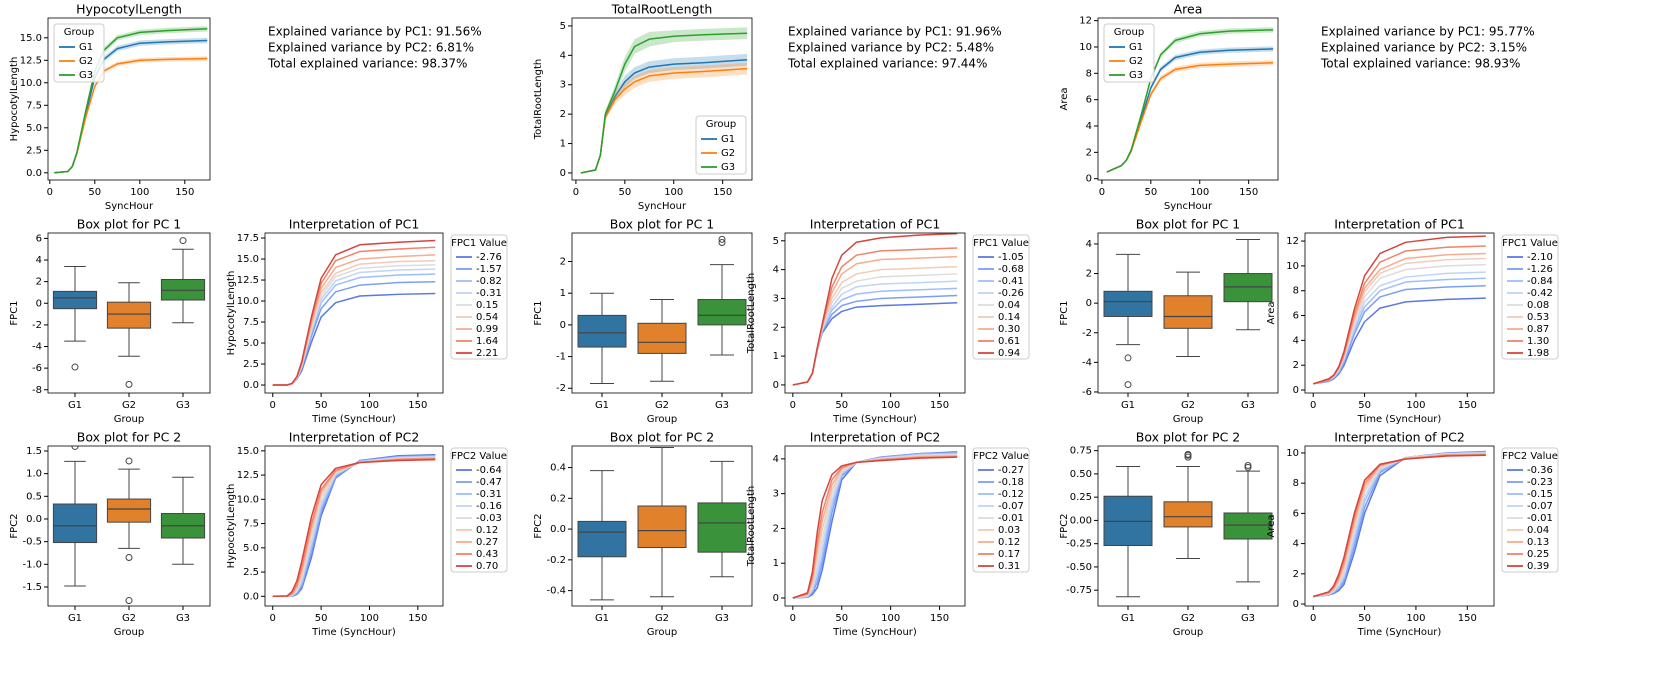 This screenshot has width=1662, height=677. I want to click on legend-label: -2.10, so click(1540, 257).